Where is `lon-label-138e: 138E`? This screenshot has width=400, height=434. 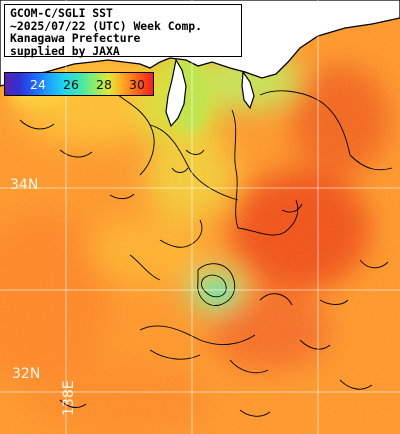 lon-label-138e: 138E is located at coordinates (69, 398).